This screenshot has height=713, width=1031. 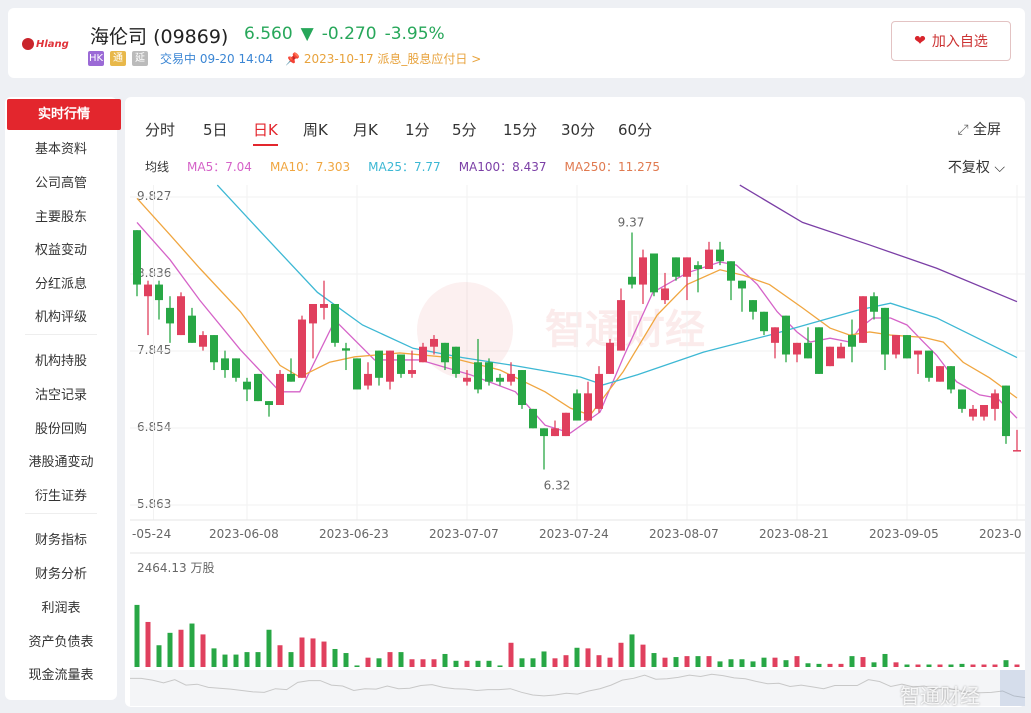 I want to click on tab-period: 月K, so click(x=365, y=130).